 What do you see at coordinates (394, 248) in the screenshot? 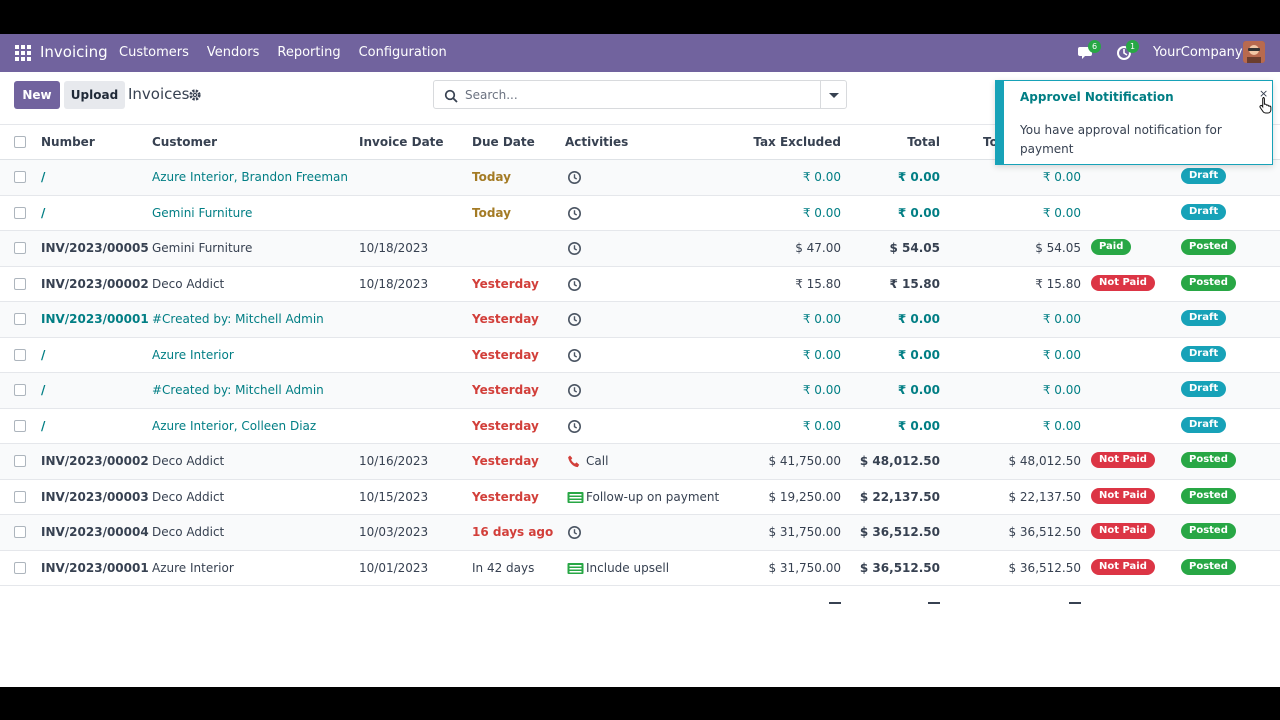
I see `invoice-date: 10/18/2023` at bounding box center [394, 248].